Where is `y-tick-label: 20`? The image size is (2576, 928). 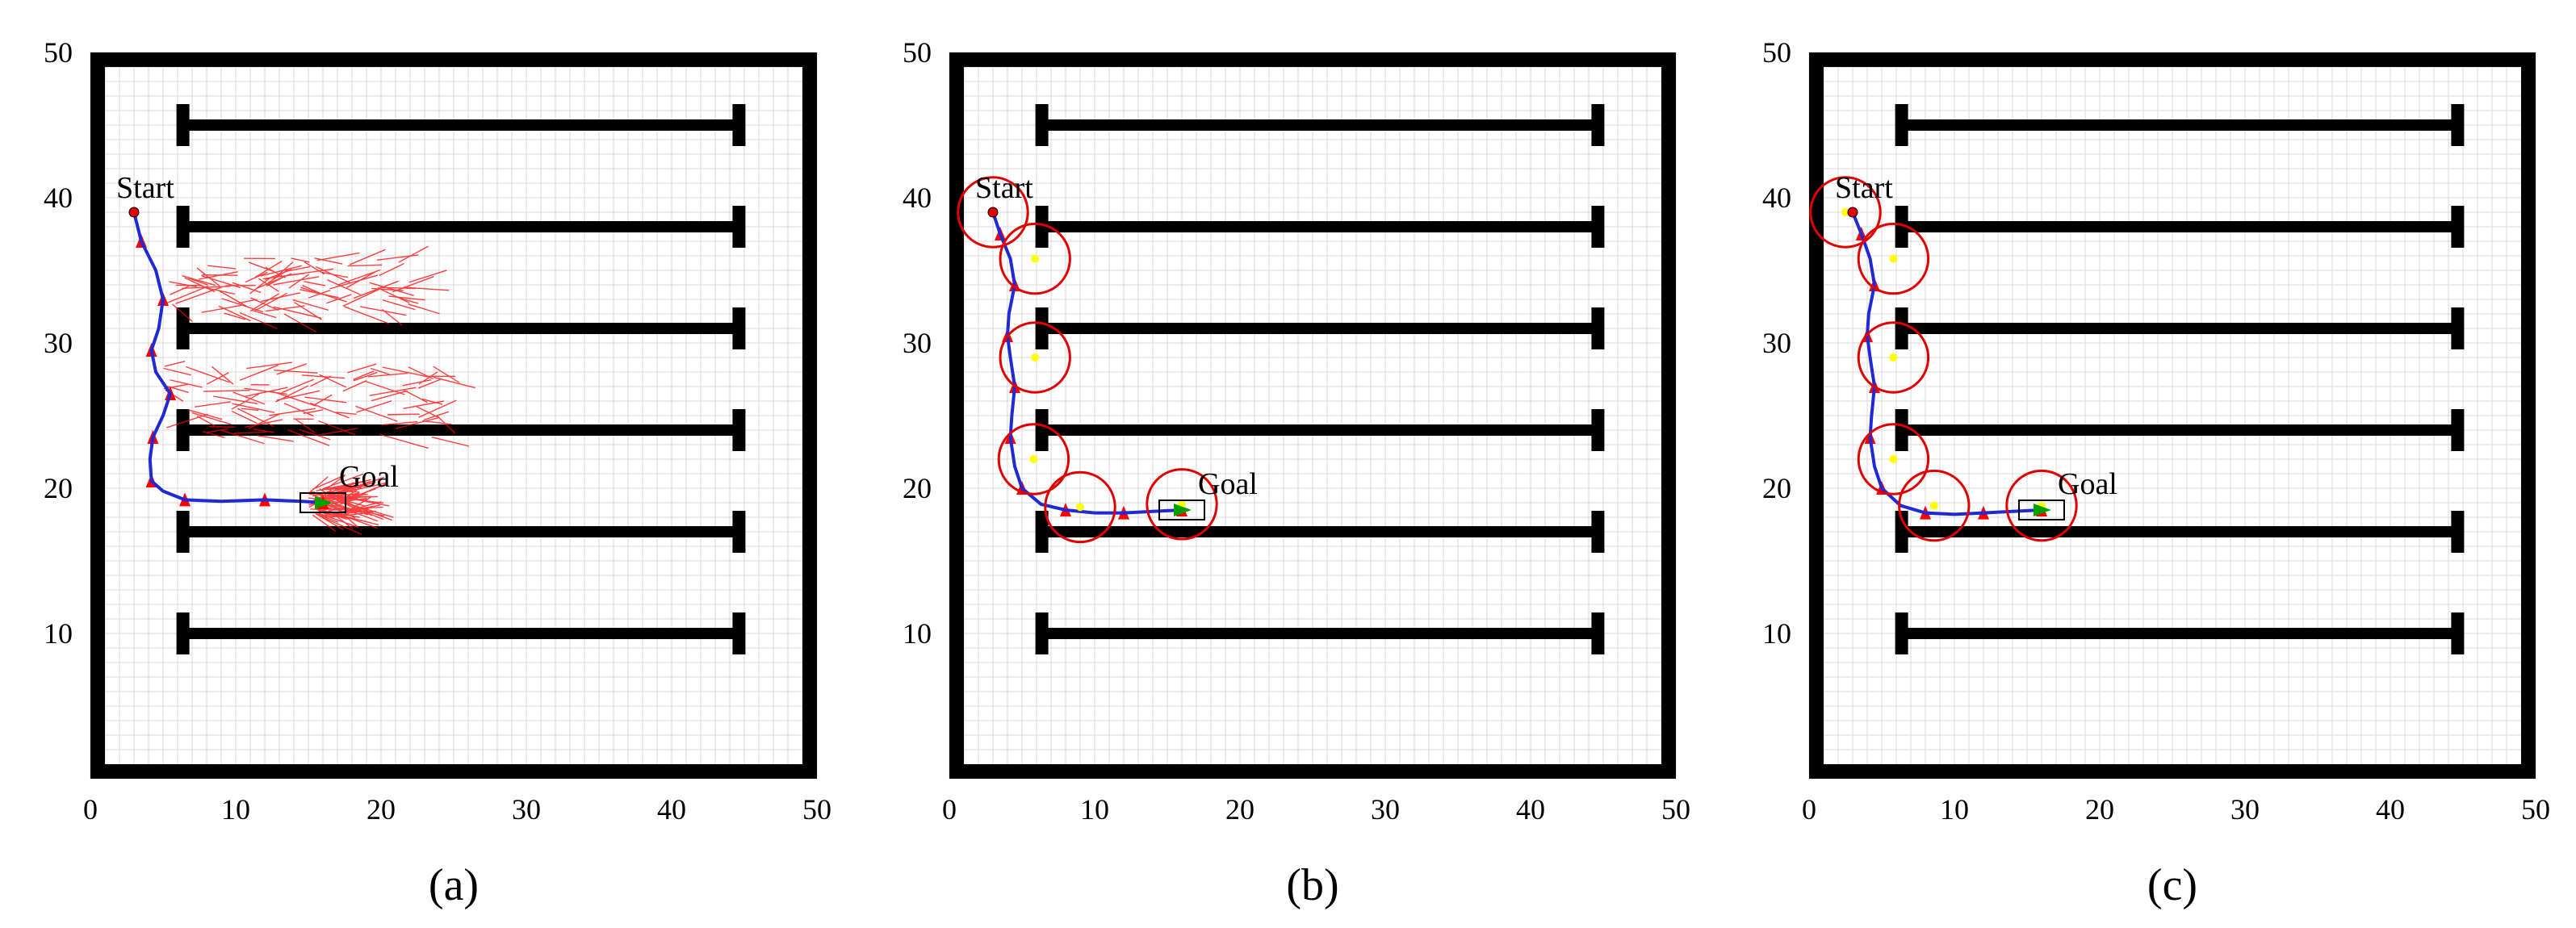 y-tick-label: 20 is located at coordinates (917, 488).